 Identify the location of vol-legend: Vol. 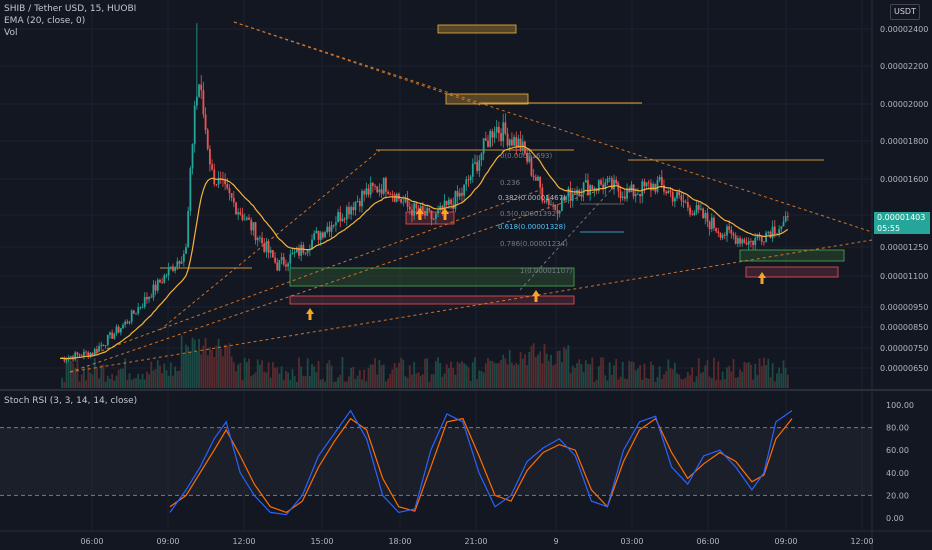
(11, 33).